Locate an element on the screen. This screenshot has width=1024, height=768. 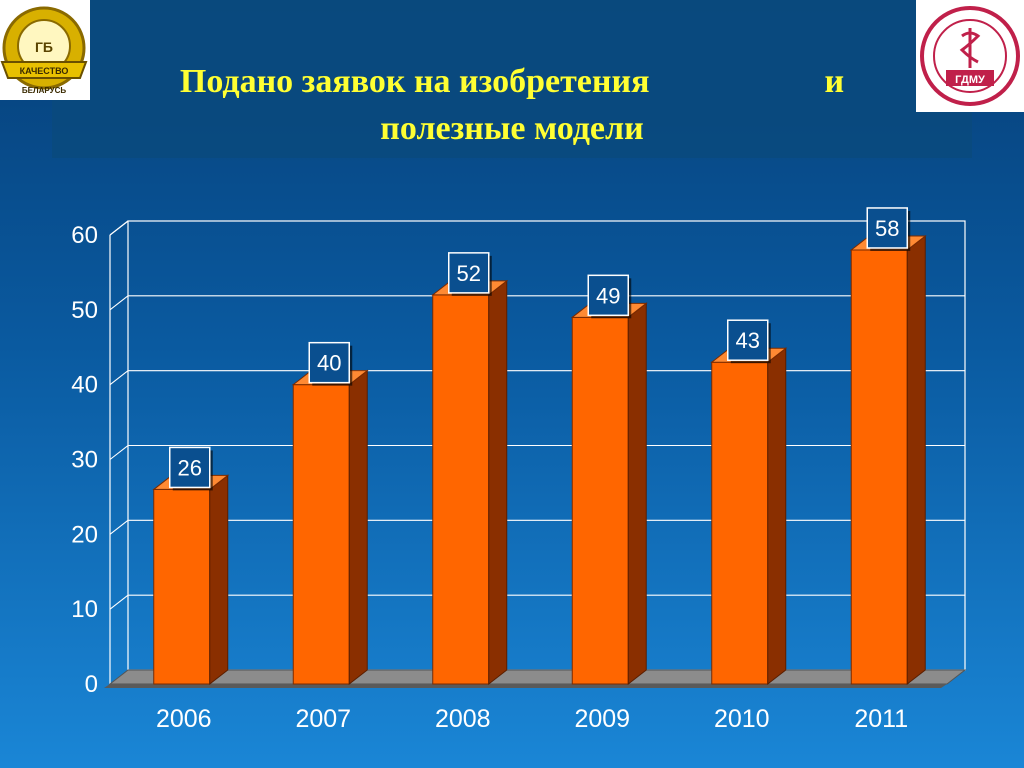
bar-group: 58 is located at coordinates (888, 446).